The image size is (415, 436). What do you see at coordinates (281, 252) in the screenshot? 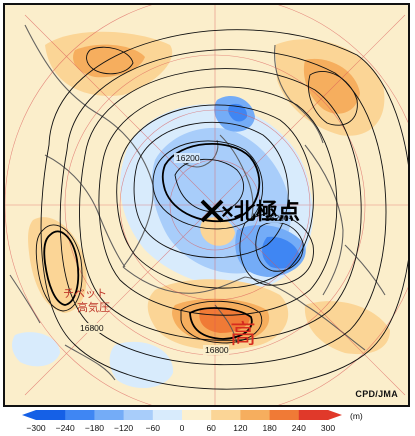
I see `core-negative-anomaly-east-dark` at bounding box center [281, 252].